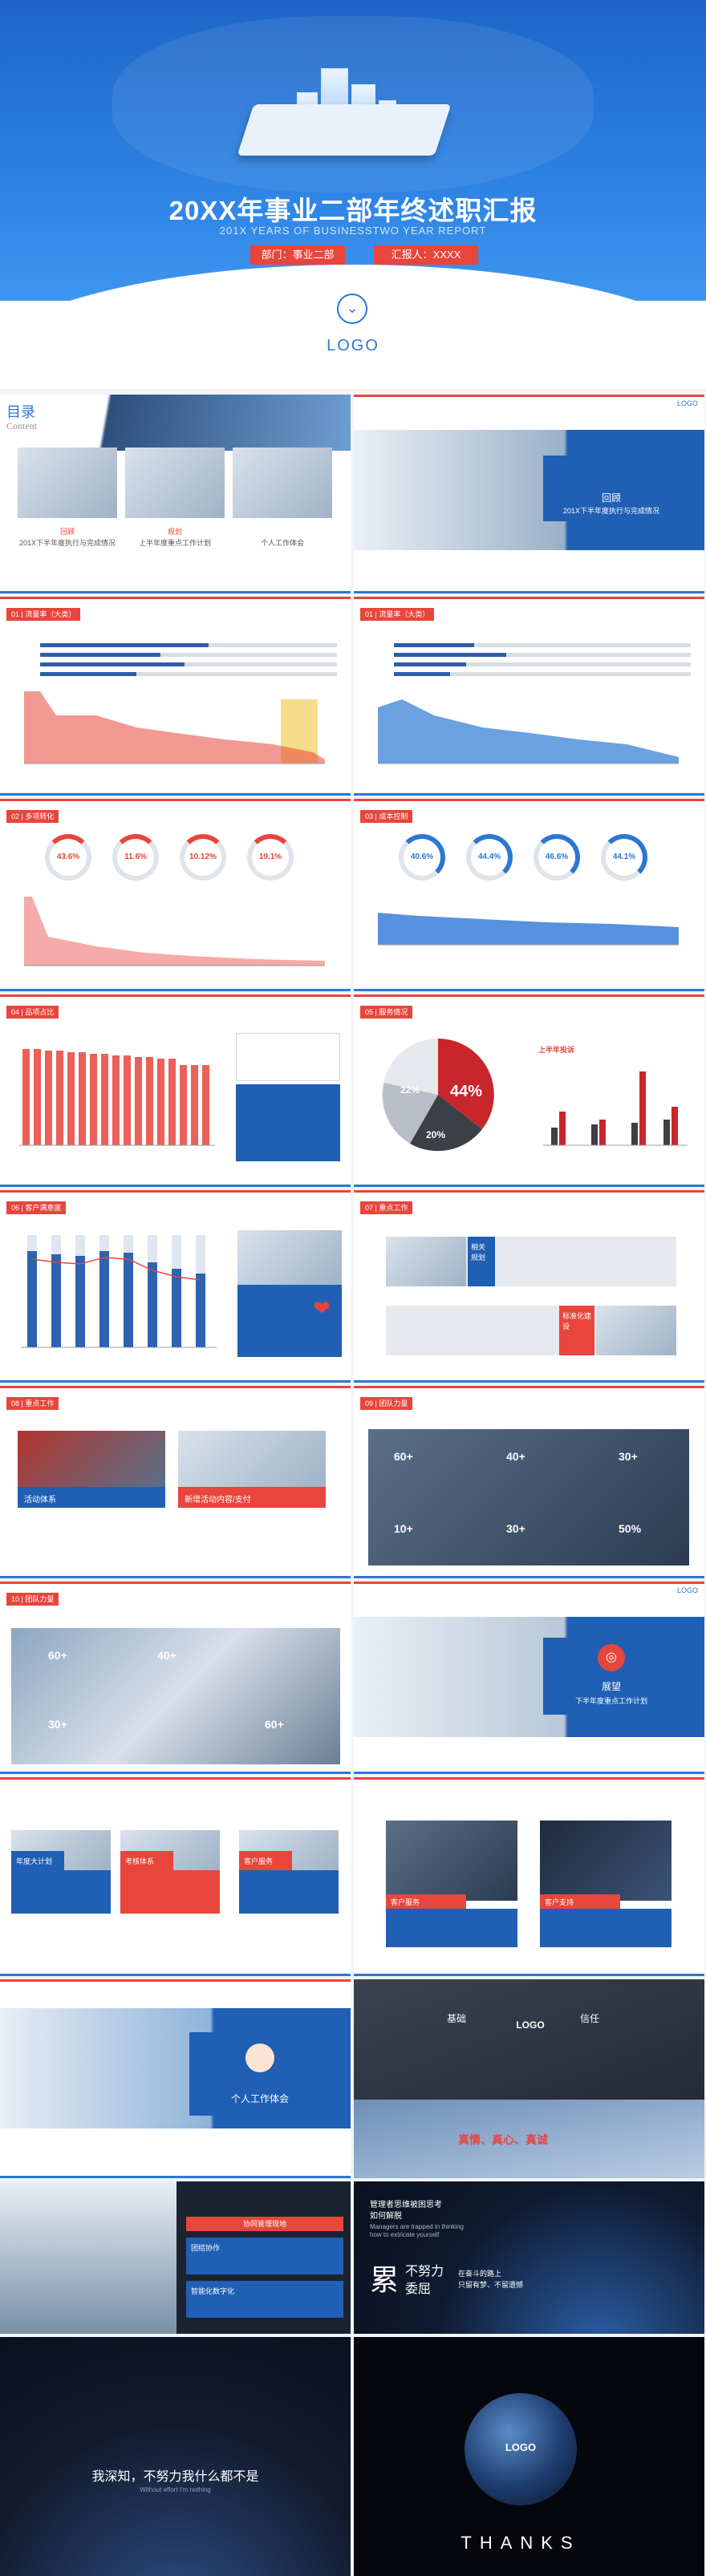 Image resolution: width=706 pixels, height=2576 pixels. What do you see at coordinates (21, 425) in the screenshot?
I see `contents-title-en: Content` at bounding box center [21, 425].